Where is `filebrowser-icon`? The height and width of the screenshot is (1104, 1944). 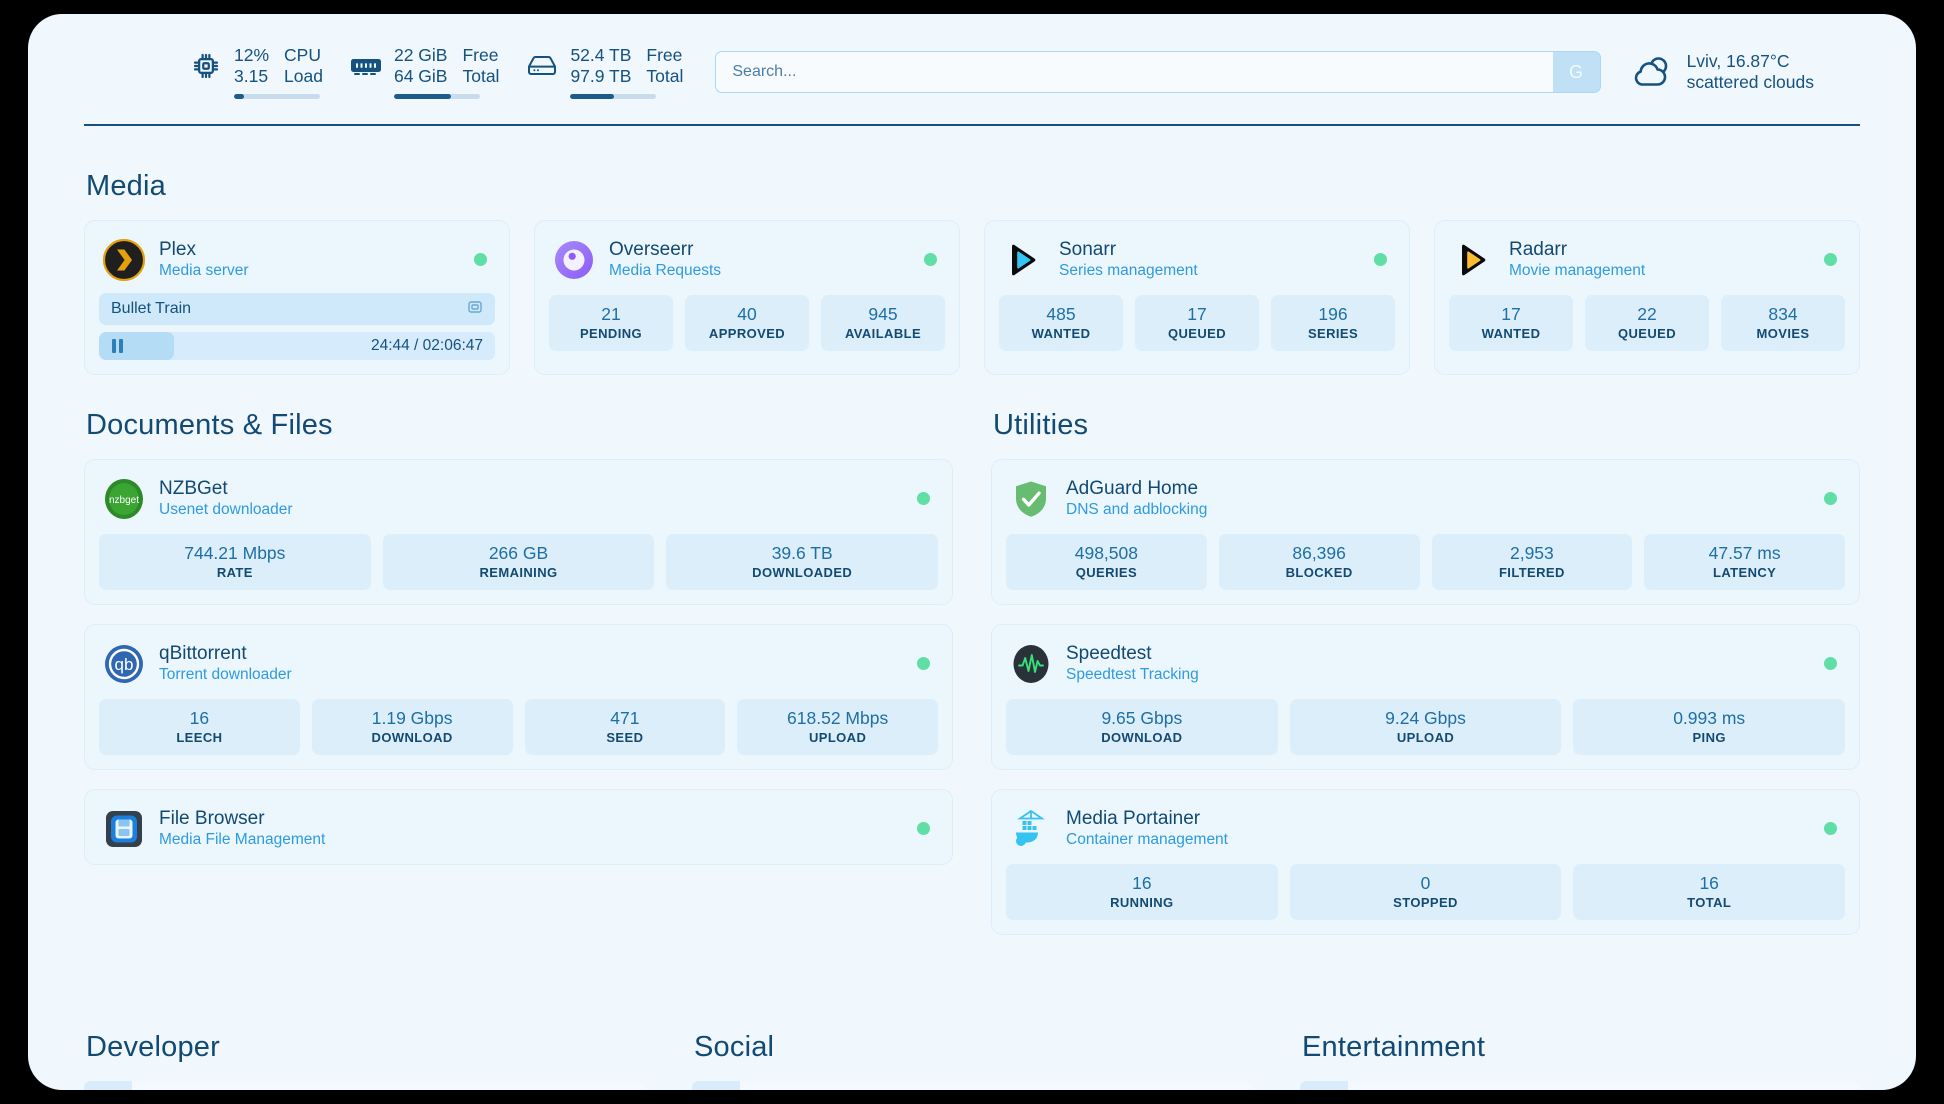 filebrowser-icon is located at coordinates (124, 829).